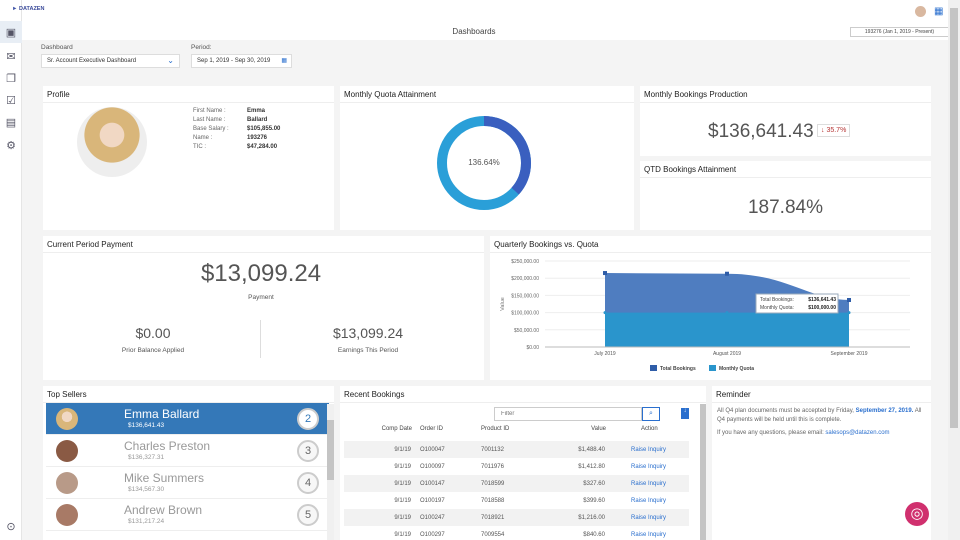  I want to click on seller-item: Andrew Brown $131,217.24 5, so click(187, 515).